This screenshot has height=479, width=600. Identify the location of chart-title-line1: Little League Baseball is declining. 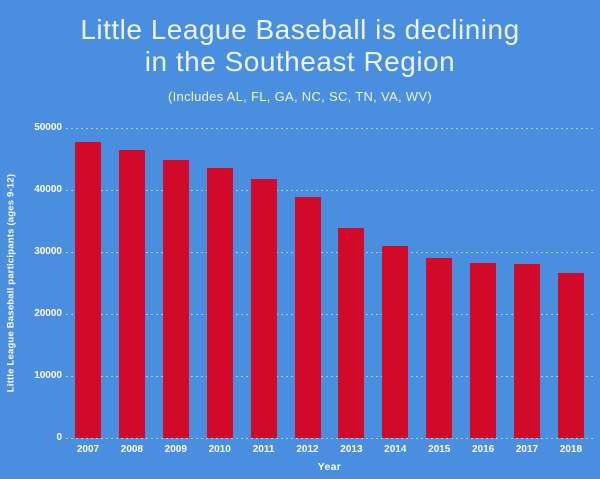
(300, 29).